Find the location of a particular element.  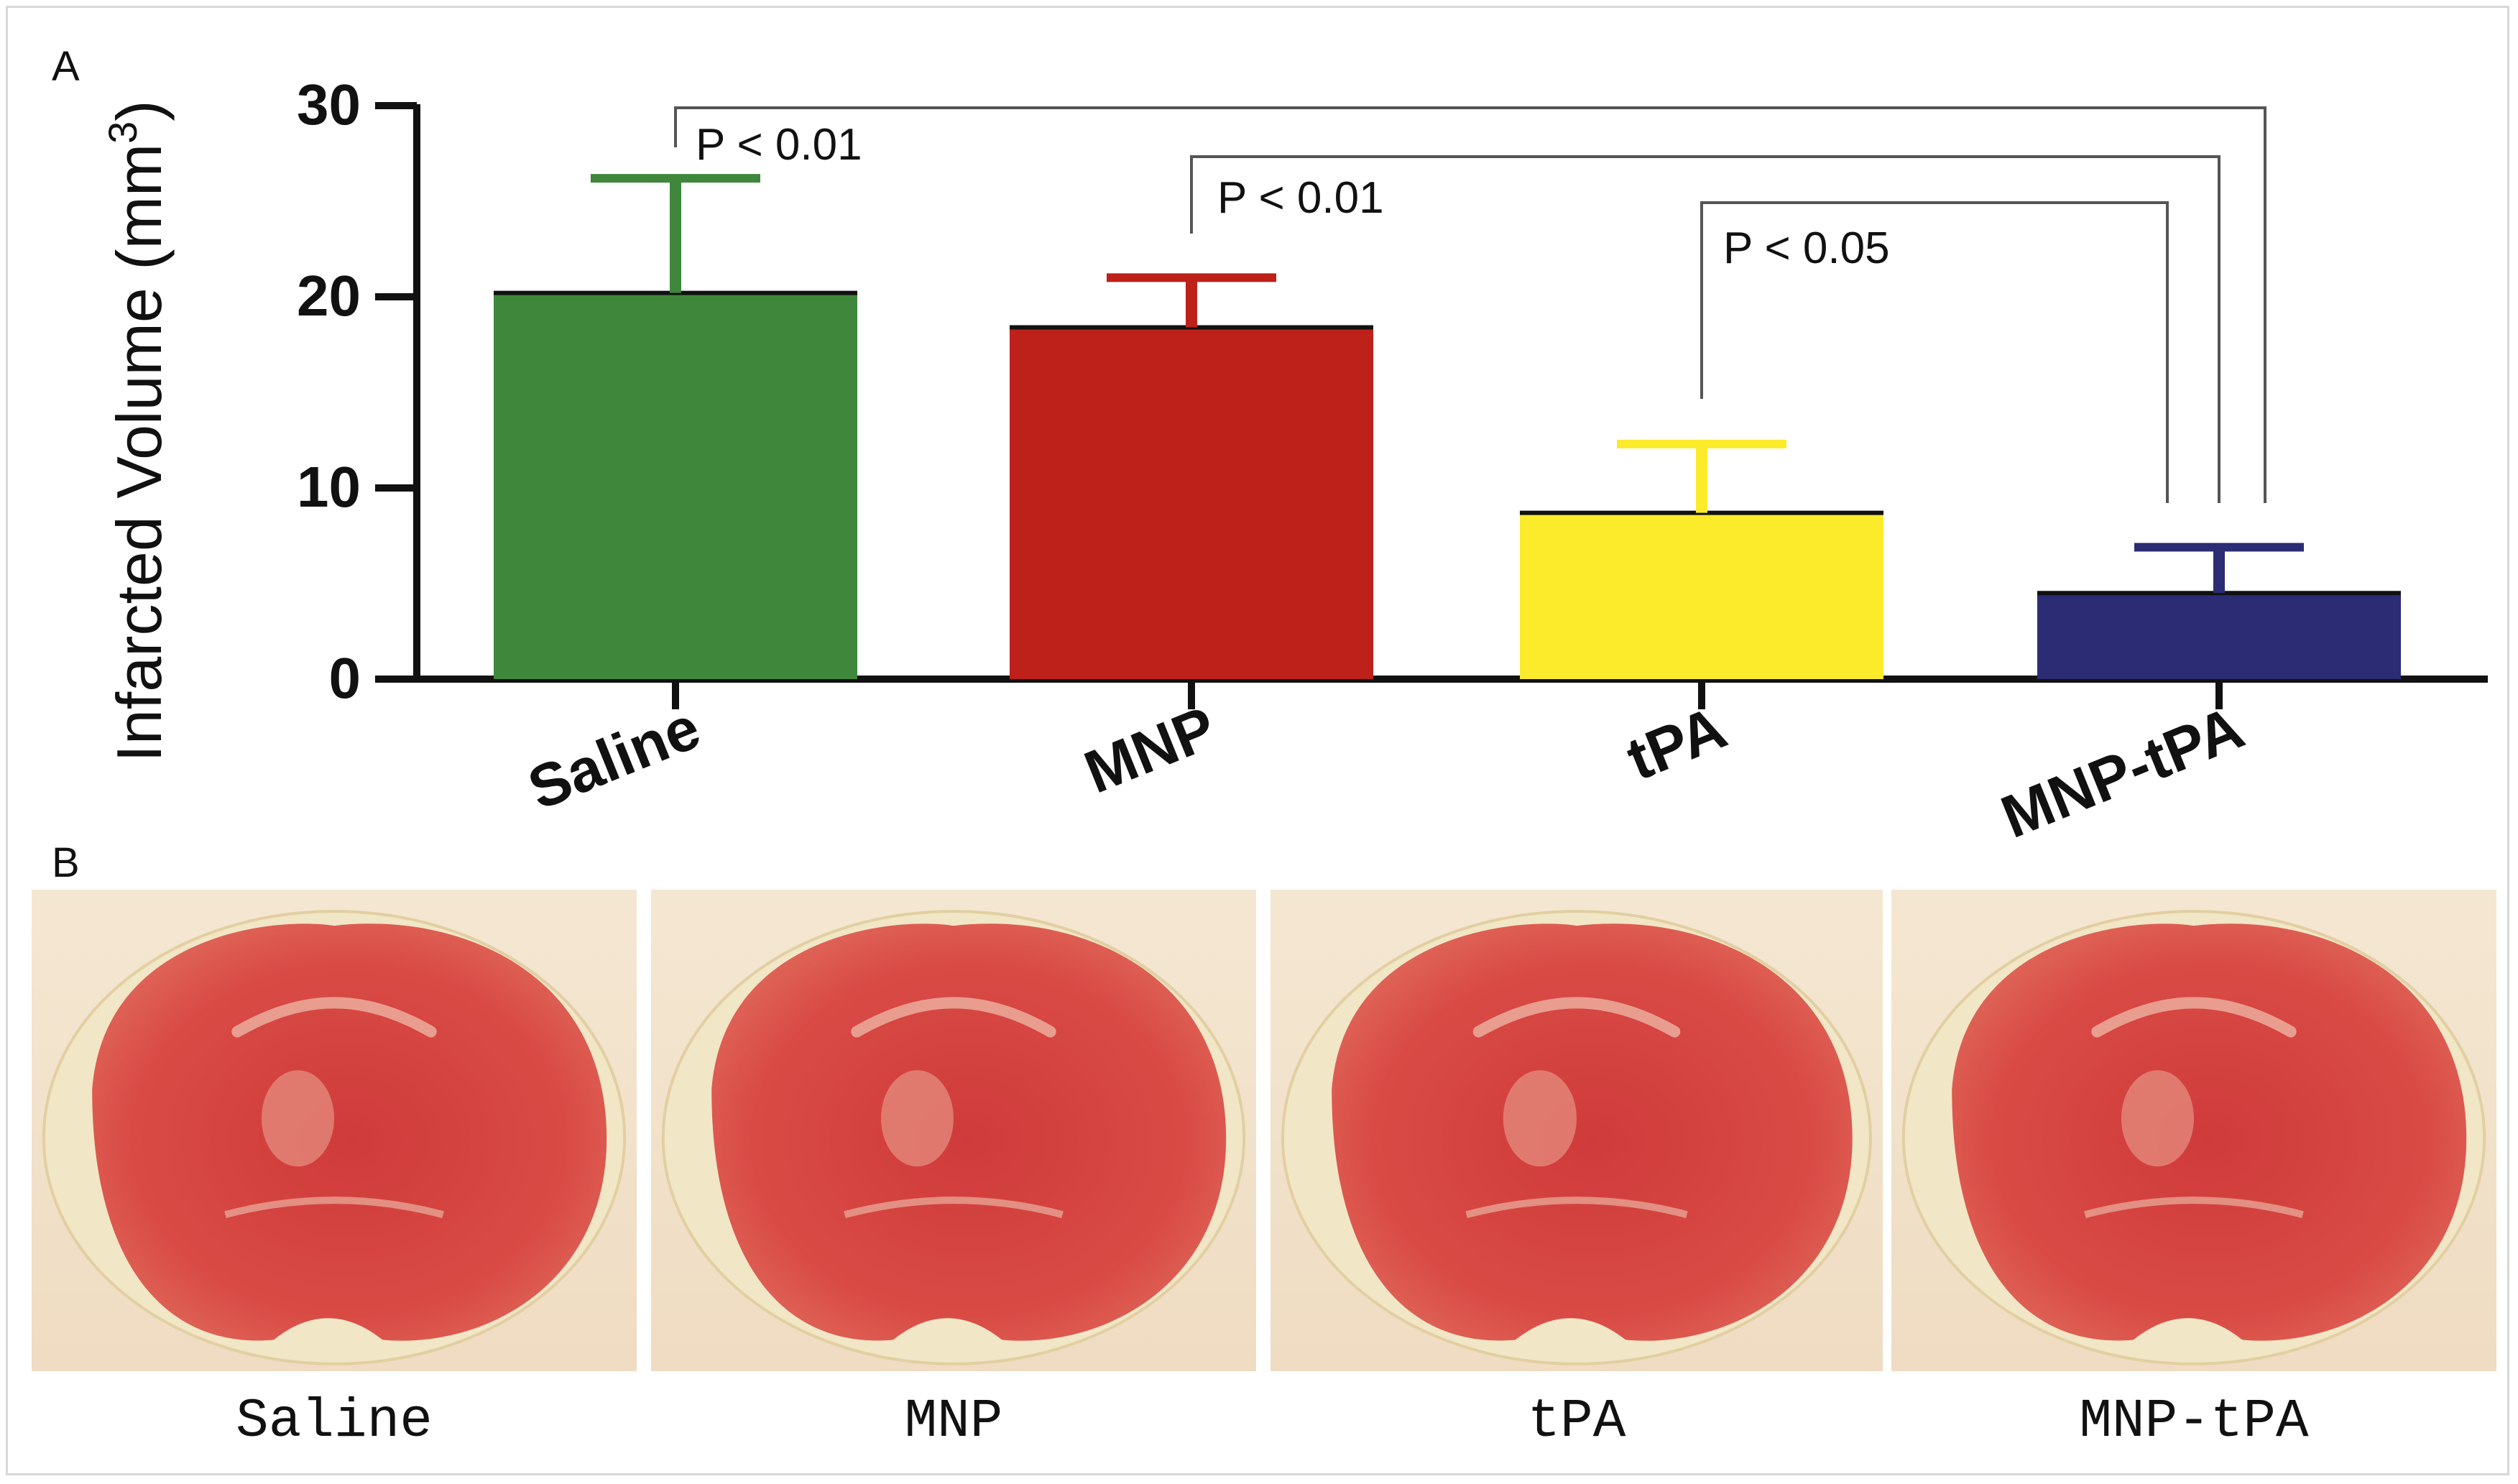

bar-mnp-tpa is located at coordinates (2219, 636).